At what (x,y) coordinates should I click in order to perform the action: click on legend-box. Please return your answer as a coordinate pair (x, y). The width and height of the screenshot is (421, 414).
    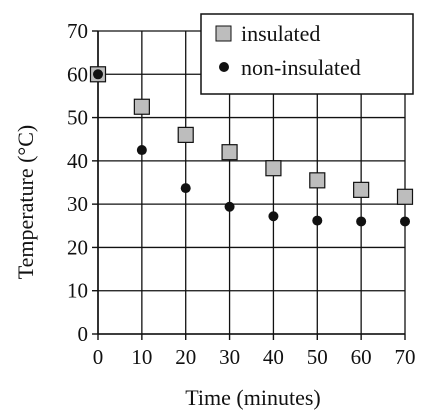
    Looking at the image, I should click on (307, 54).